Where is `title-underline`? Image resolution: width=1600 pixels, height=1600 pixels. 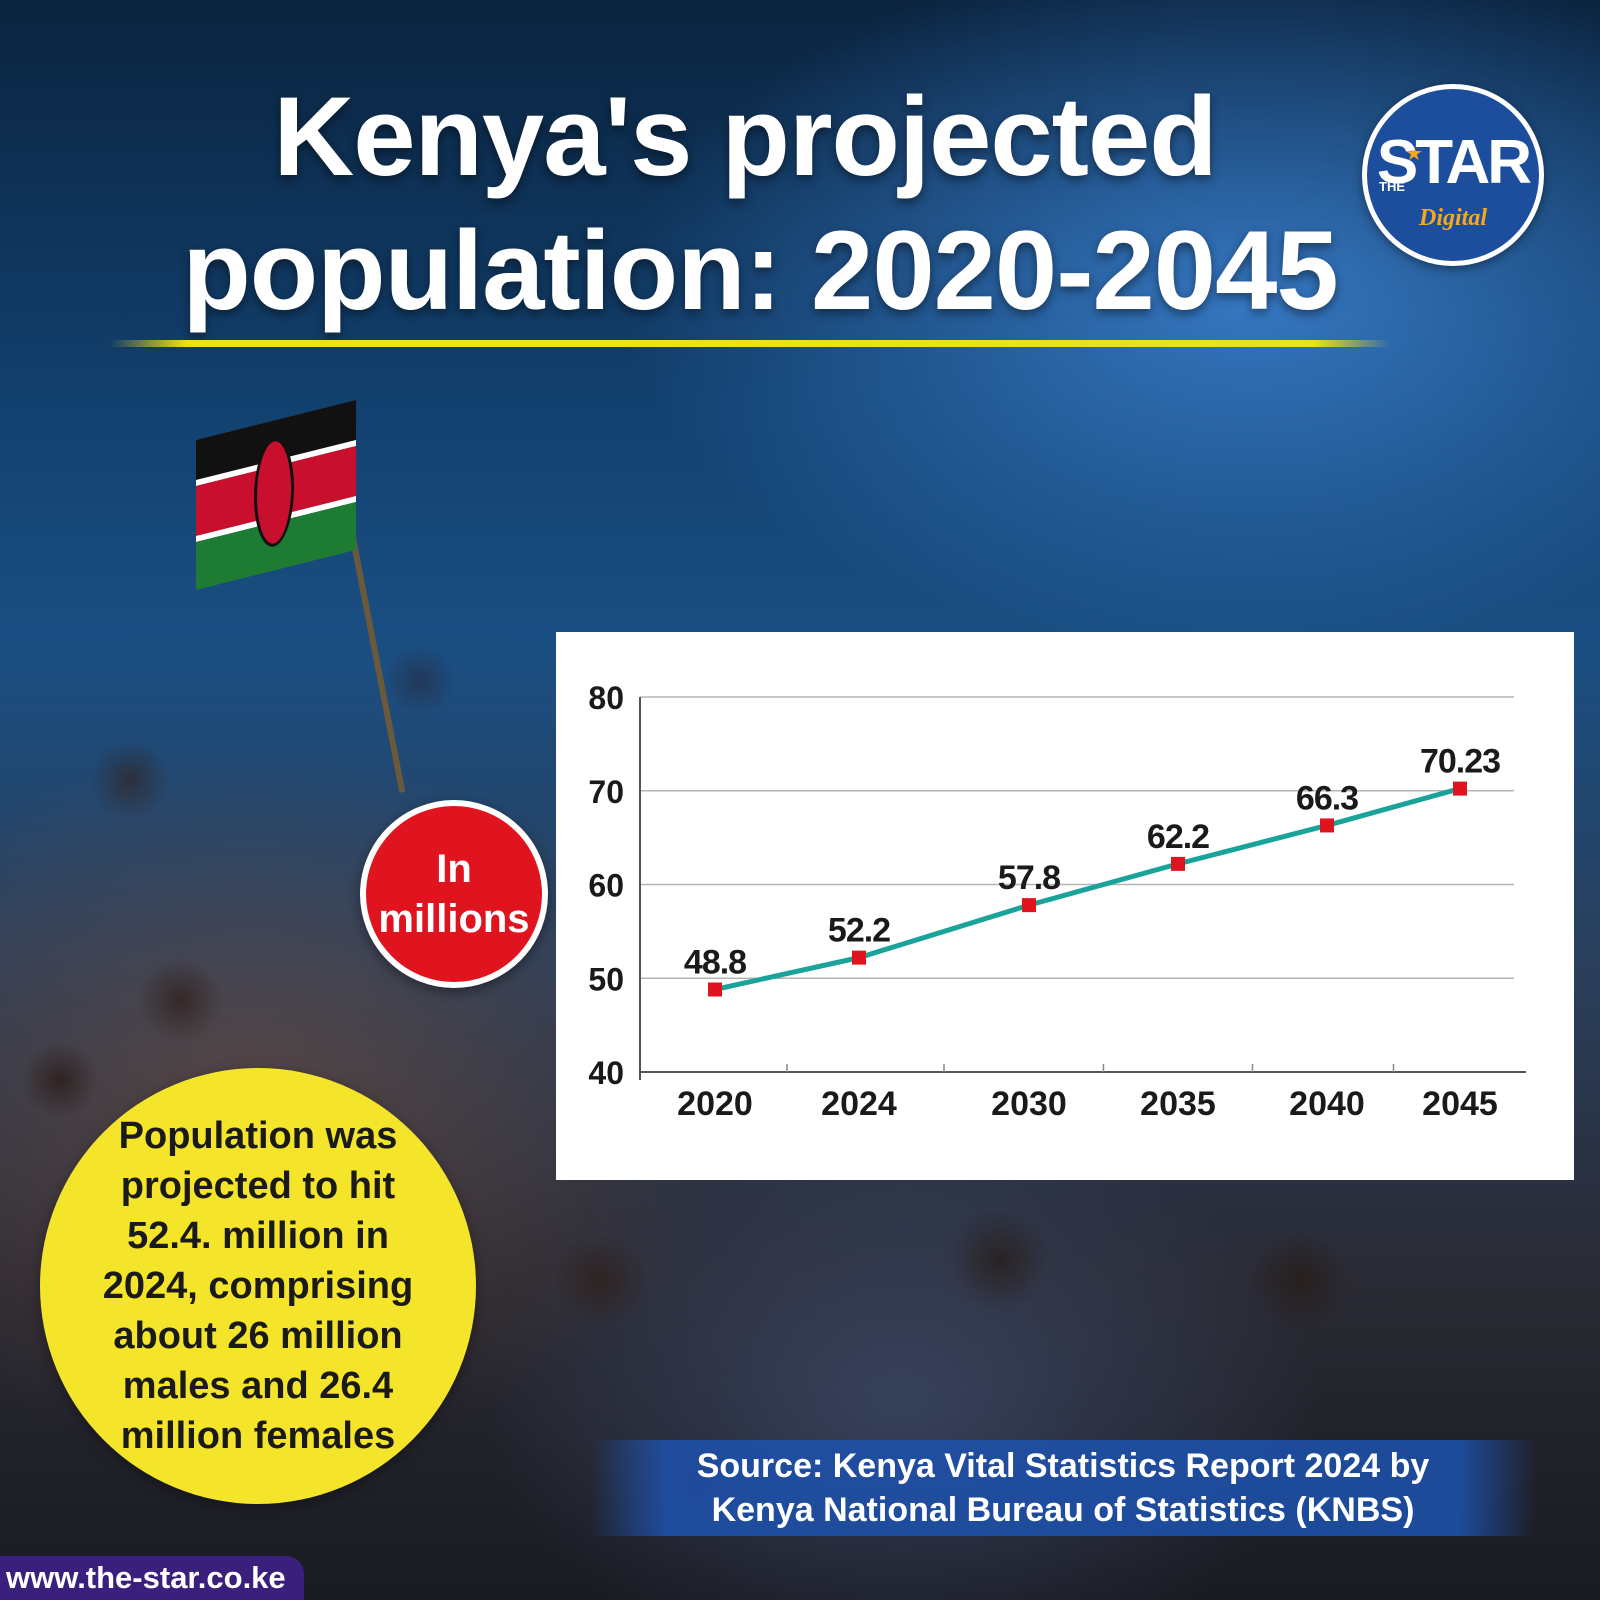 title-underline is located at coordinates (750, 343).